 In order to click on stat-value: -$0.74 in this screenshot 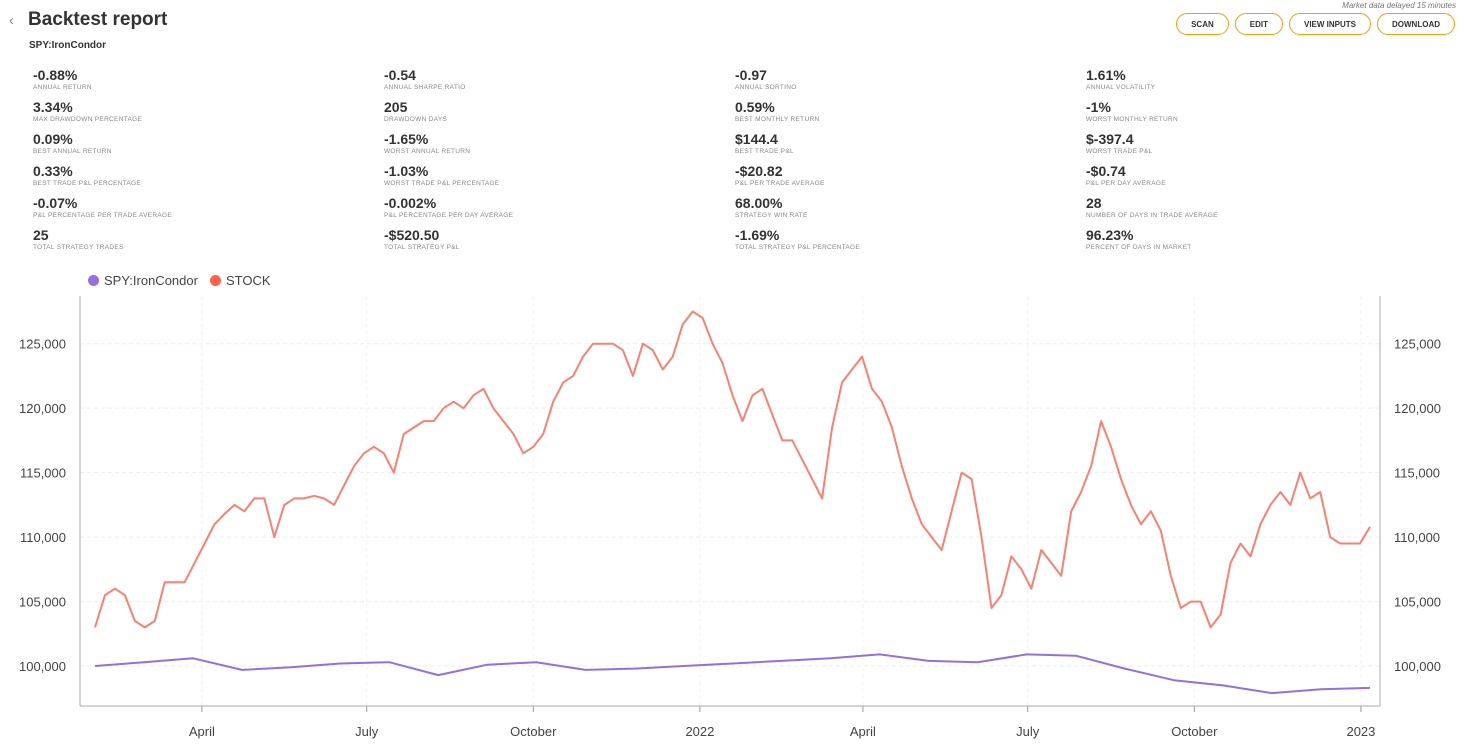, I will do `click(1106, 171)`.